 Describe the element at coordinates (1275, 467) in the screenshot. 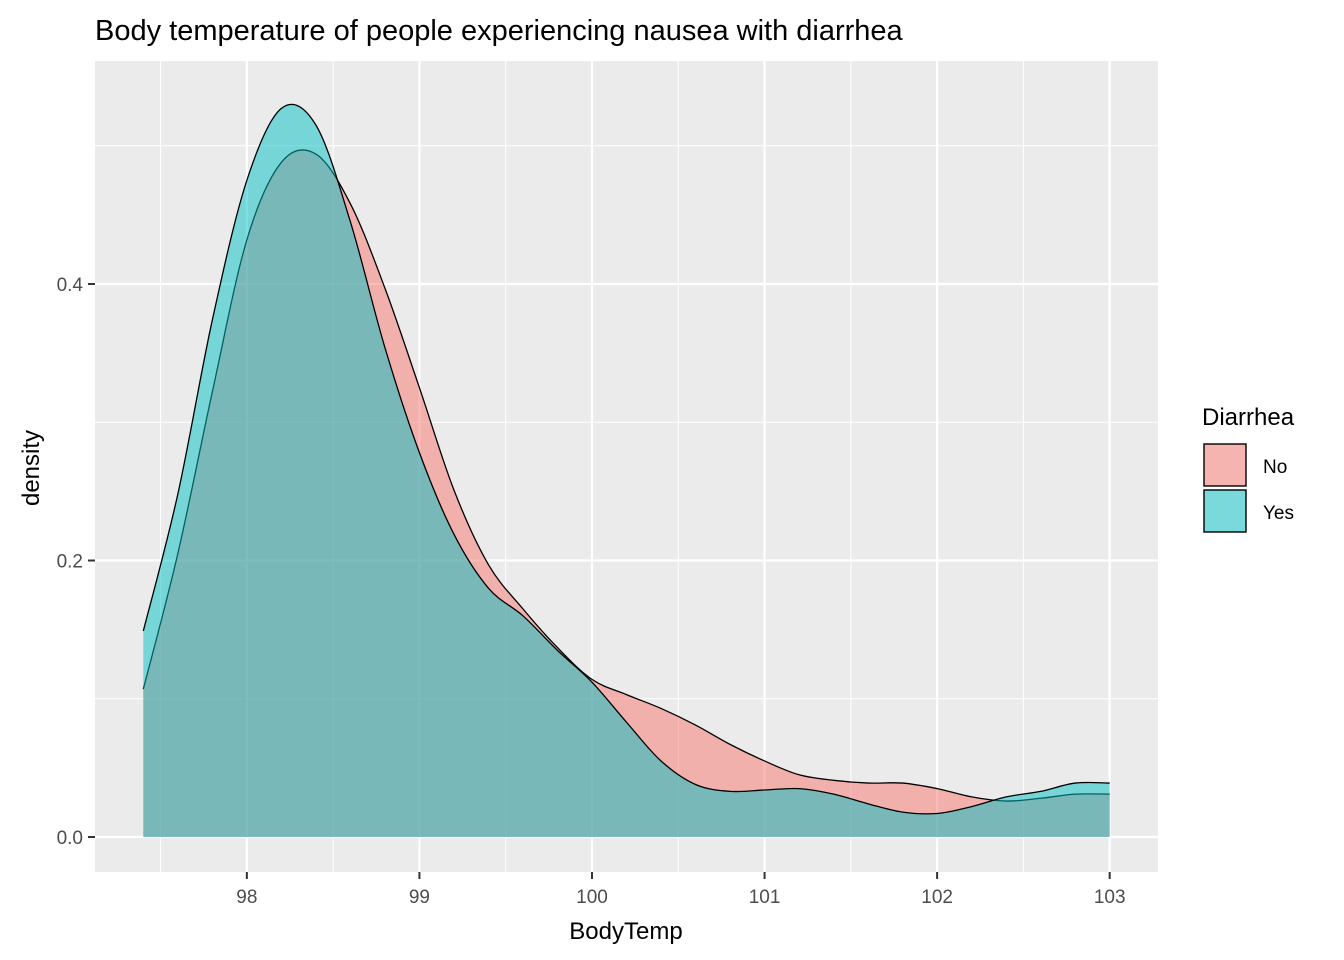

I see `legend-label-no: No` at that location.